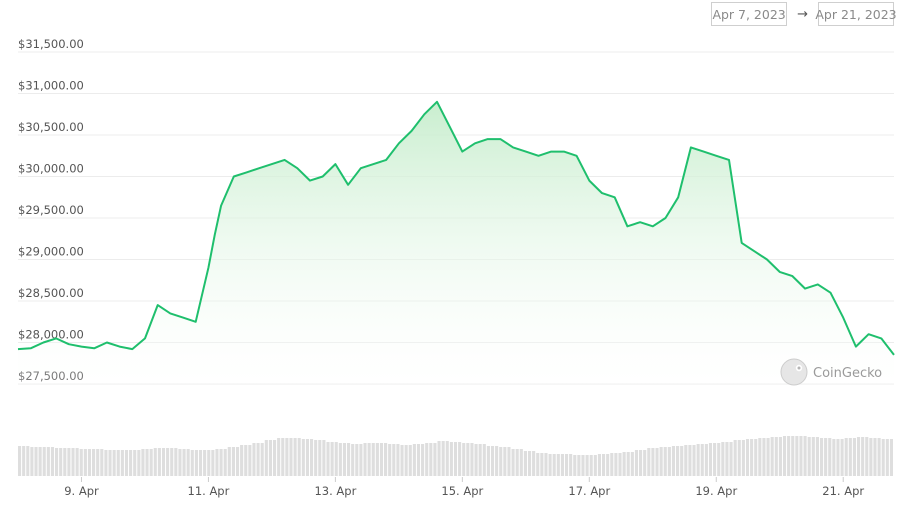  I want to click on watermark-text: CoinGecko, so click(847, 373).